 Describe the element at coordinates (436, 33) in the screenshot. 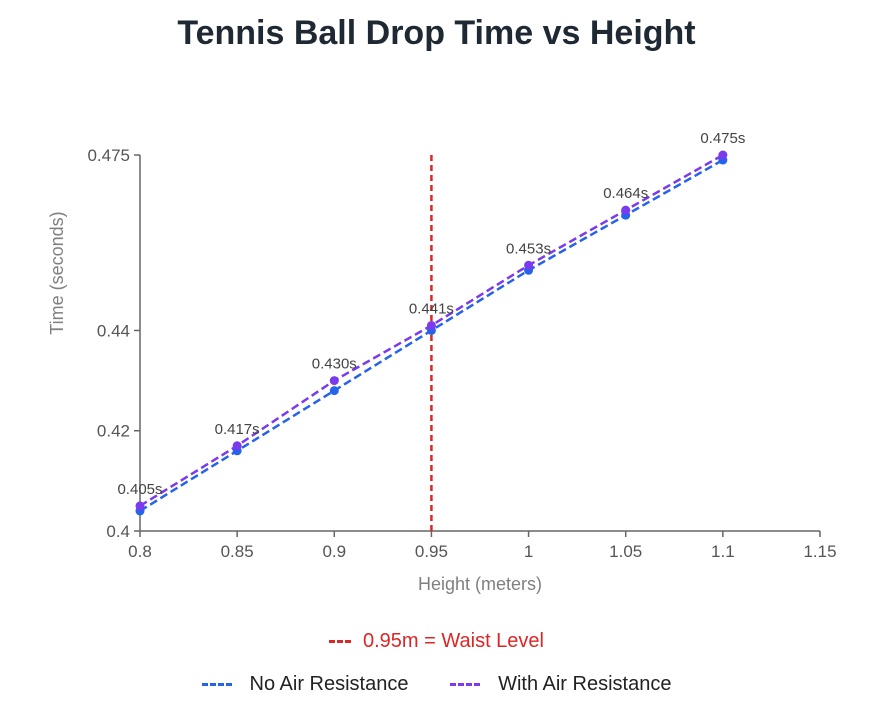

I see `chart-title: Tennis Ball Drop Time vs Height` at that location.